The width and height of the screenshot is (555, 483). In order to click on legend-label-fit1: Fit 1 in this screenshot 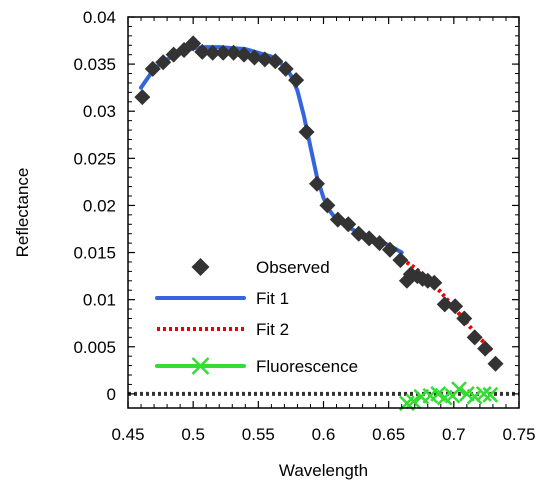, I will do `click(272, 298)`.